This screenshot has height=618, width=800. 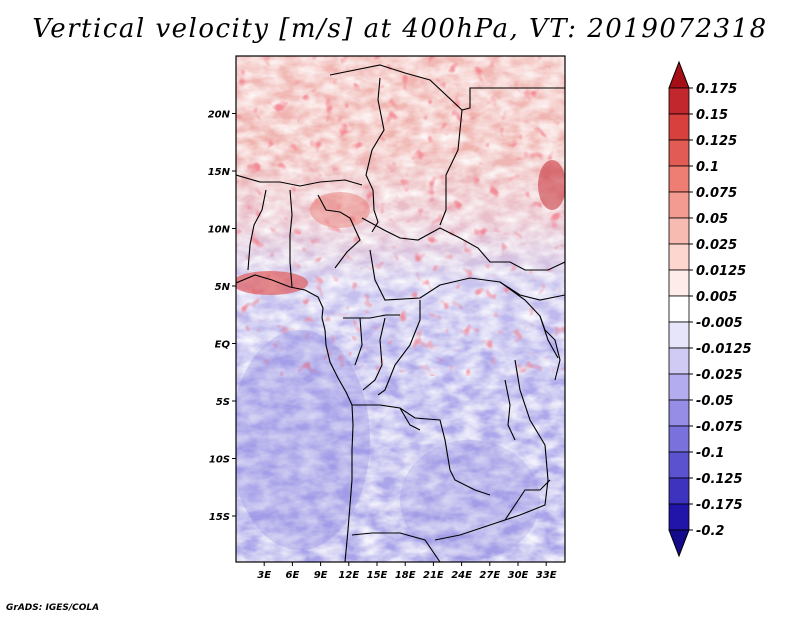 What do you see at coordinates (461, 575) in the screenshot?
I see `lon-tick-label: 24E` at bounding box center [461, 575].